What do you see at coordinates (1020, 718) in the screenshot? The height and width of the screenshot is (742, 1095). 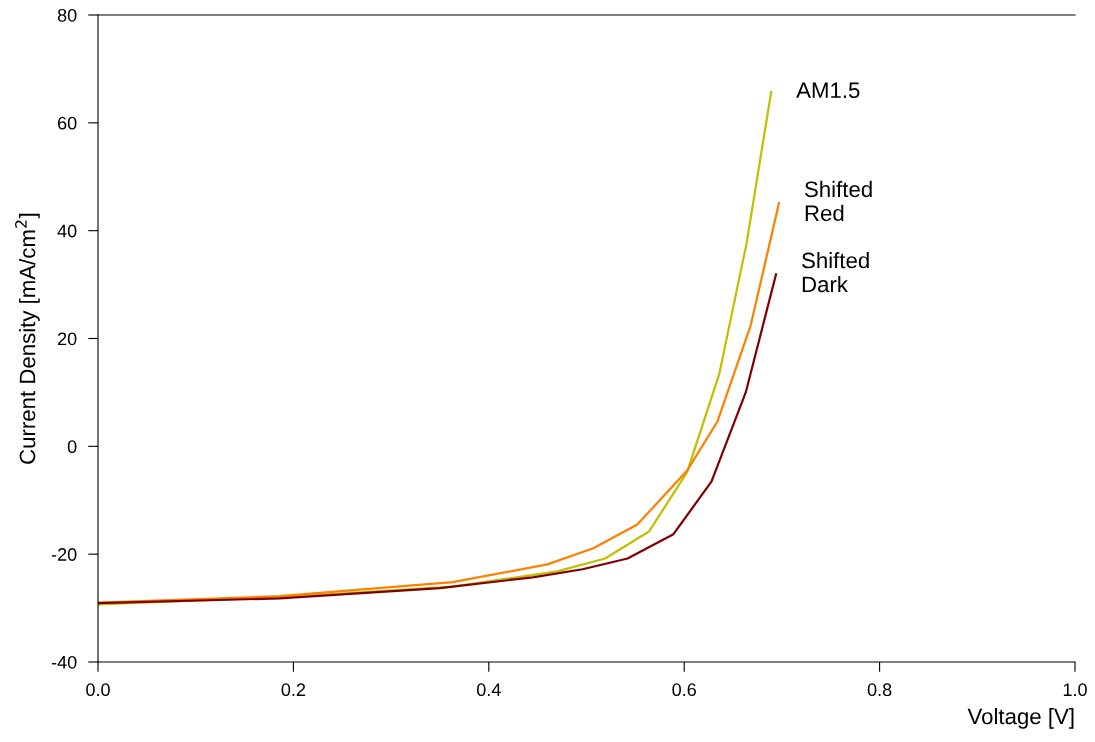 I see `x-axis-title: Voltage [V]` at bounding box center [1020, 718].